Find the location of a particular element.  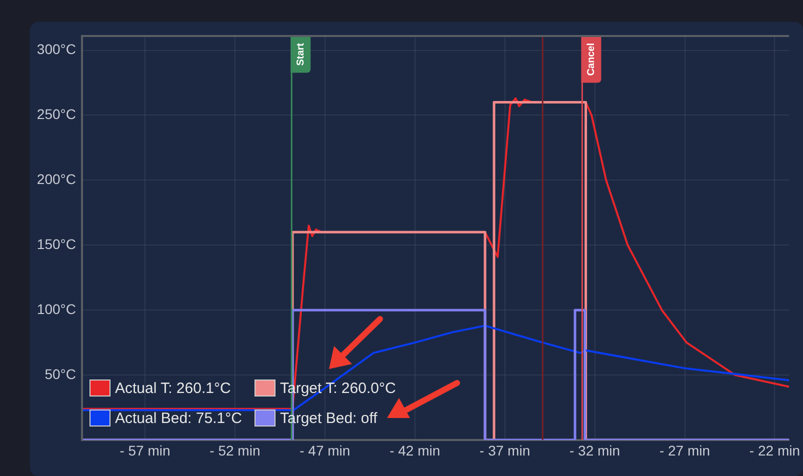

legend-label: Actual T: 260.1°C is located at coordinates (173, 389).